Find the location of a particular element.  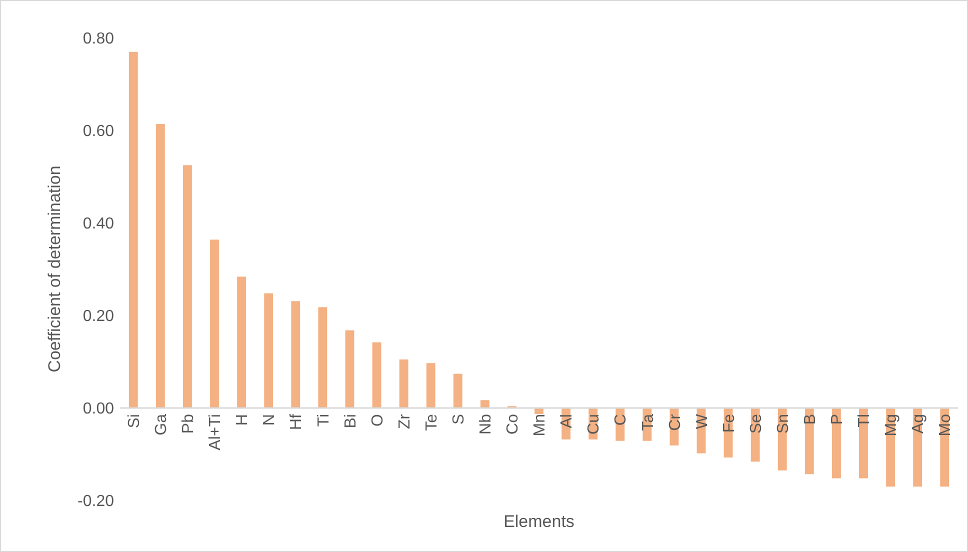

y-tick-label: 0.00 is located at coordinates (98, 409).